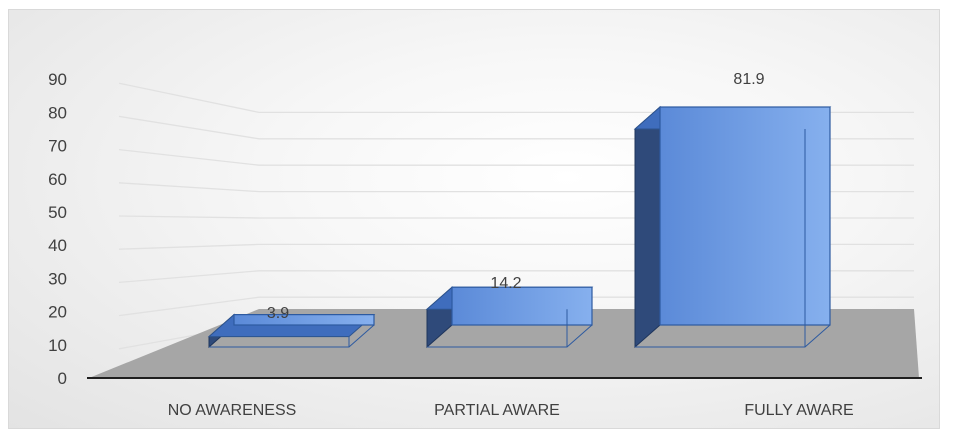 The image size is (957, 434). What do you see at coordinates (505, 283) in the screenshot?
I see `data-label: 14.2` at bounding box center [505, 283].